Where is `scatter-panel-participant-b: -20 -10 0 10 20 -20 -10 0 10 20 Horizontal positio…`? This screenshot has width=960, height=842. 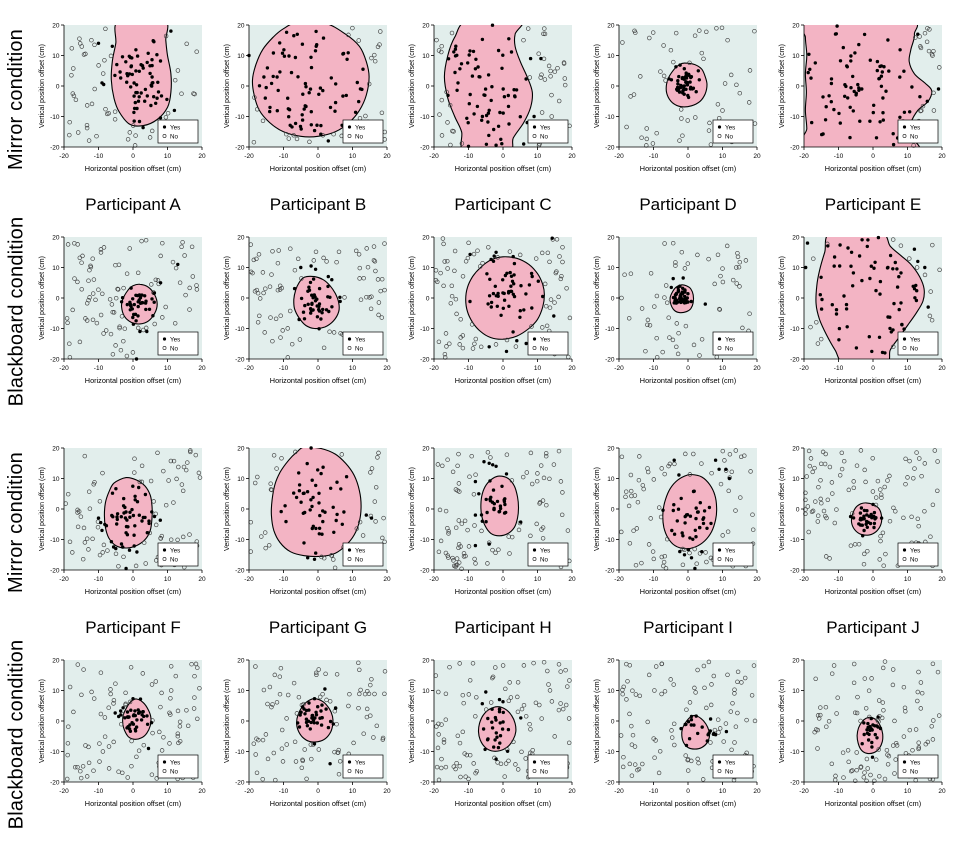 scatter-panel-participant-b: -20 -10 0 10 20 -20 -10 0 10 20 Horizontal positio… is located at coordinates (311, 311).